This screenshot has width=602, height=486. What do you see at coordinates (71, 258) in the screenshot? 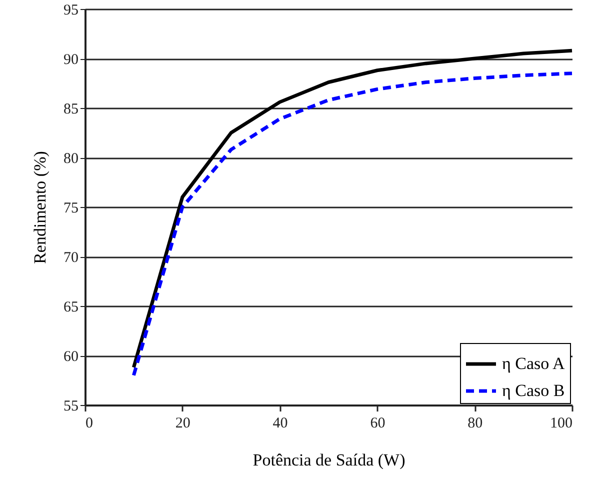
I see `y-tick-label: 70` at bounding box center [71, 258].